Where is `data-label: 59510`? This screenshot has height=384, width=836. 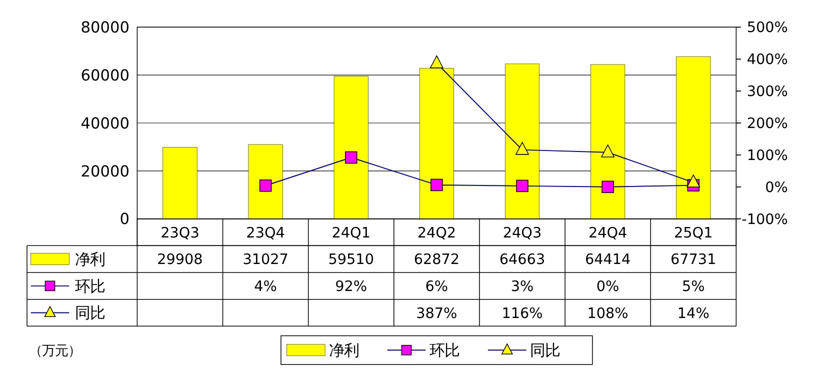
data-label: 59510 is located at coordinates (351, 260).